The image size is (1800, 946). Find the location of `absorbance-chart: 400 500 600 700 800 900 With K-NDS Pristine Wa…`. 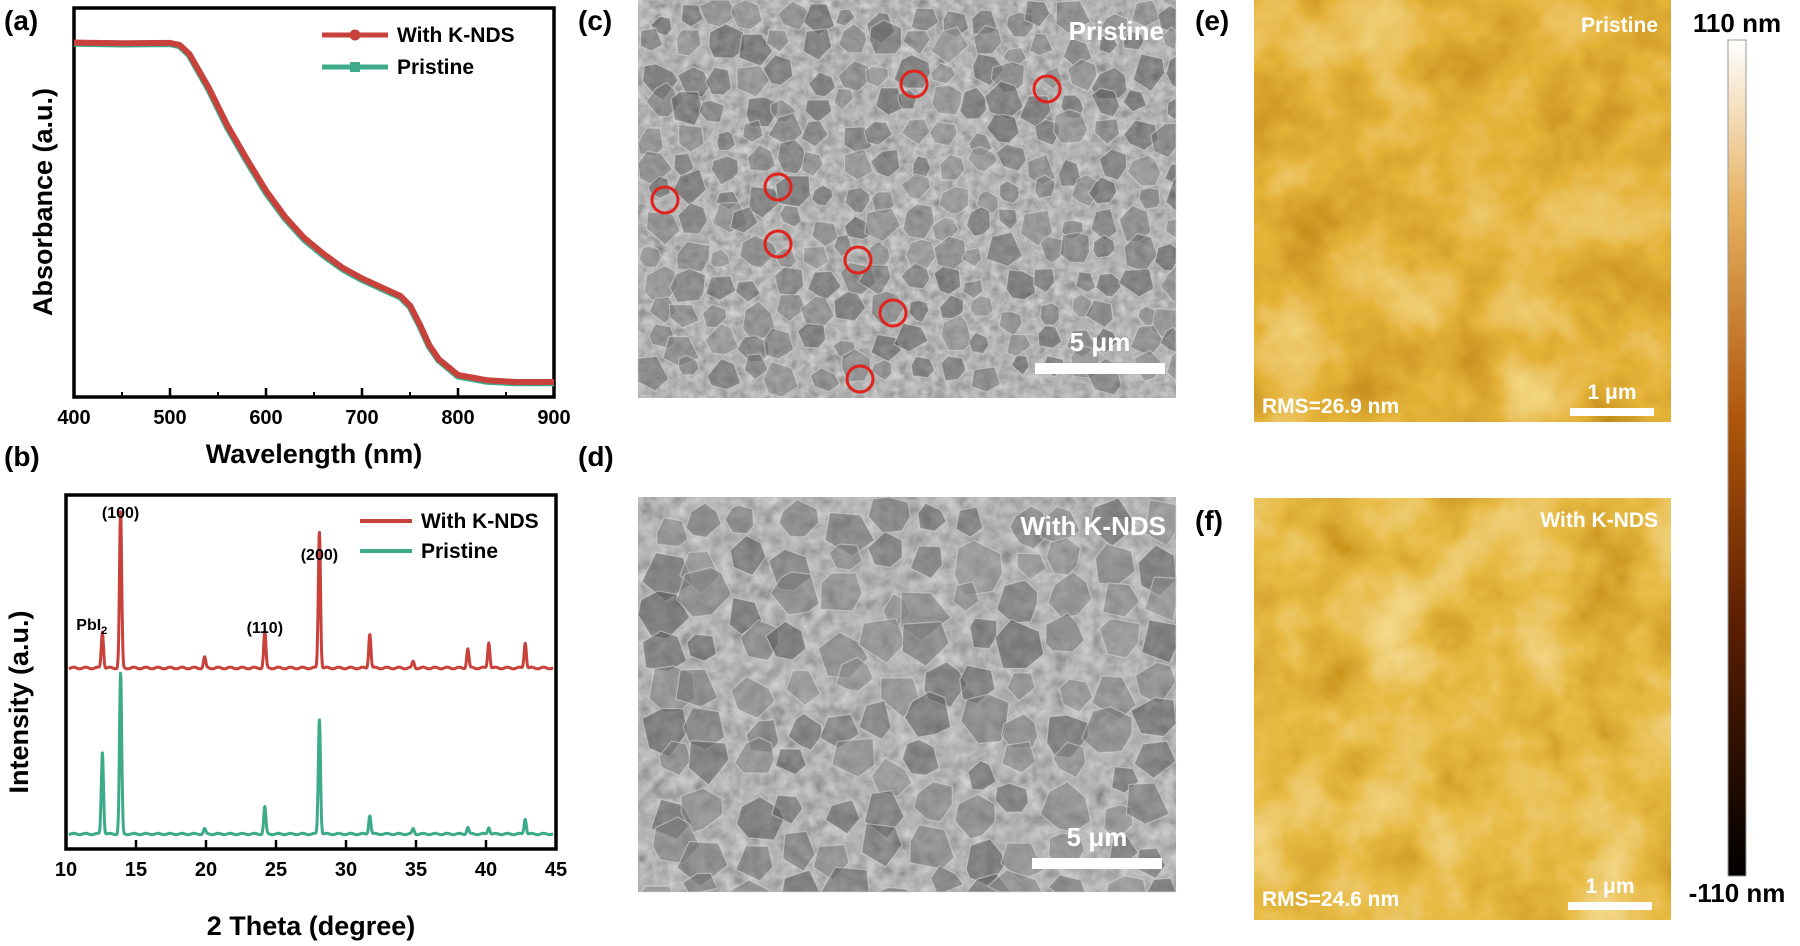

absorbance-chart: 400 500 600 700 800 900 With K-NDS Pristine Wa… is located at coordinates (299, 237).